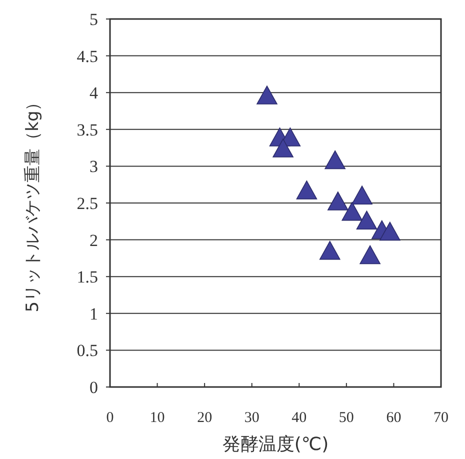 The image size is (465, 459). Describe the element at coordinates (299, 418) in the screenshot. I see `x-tick-label: 40` at that location.